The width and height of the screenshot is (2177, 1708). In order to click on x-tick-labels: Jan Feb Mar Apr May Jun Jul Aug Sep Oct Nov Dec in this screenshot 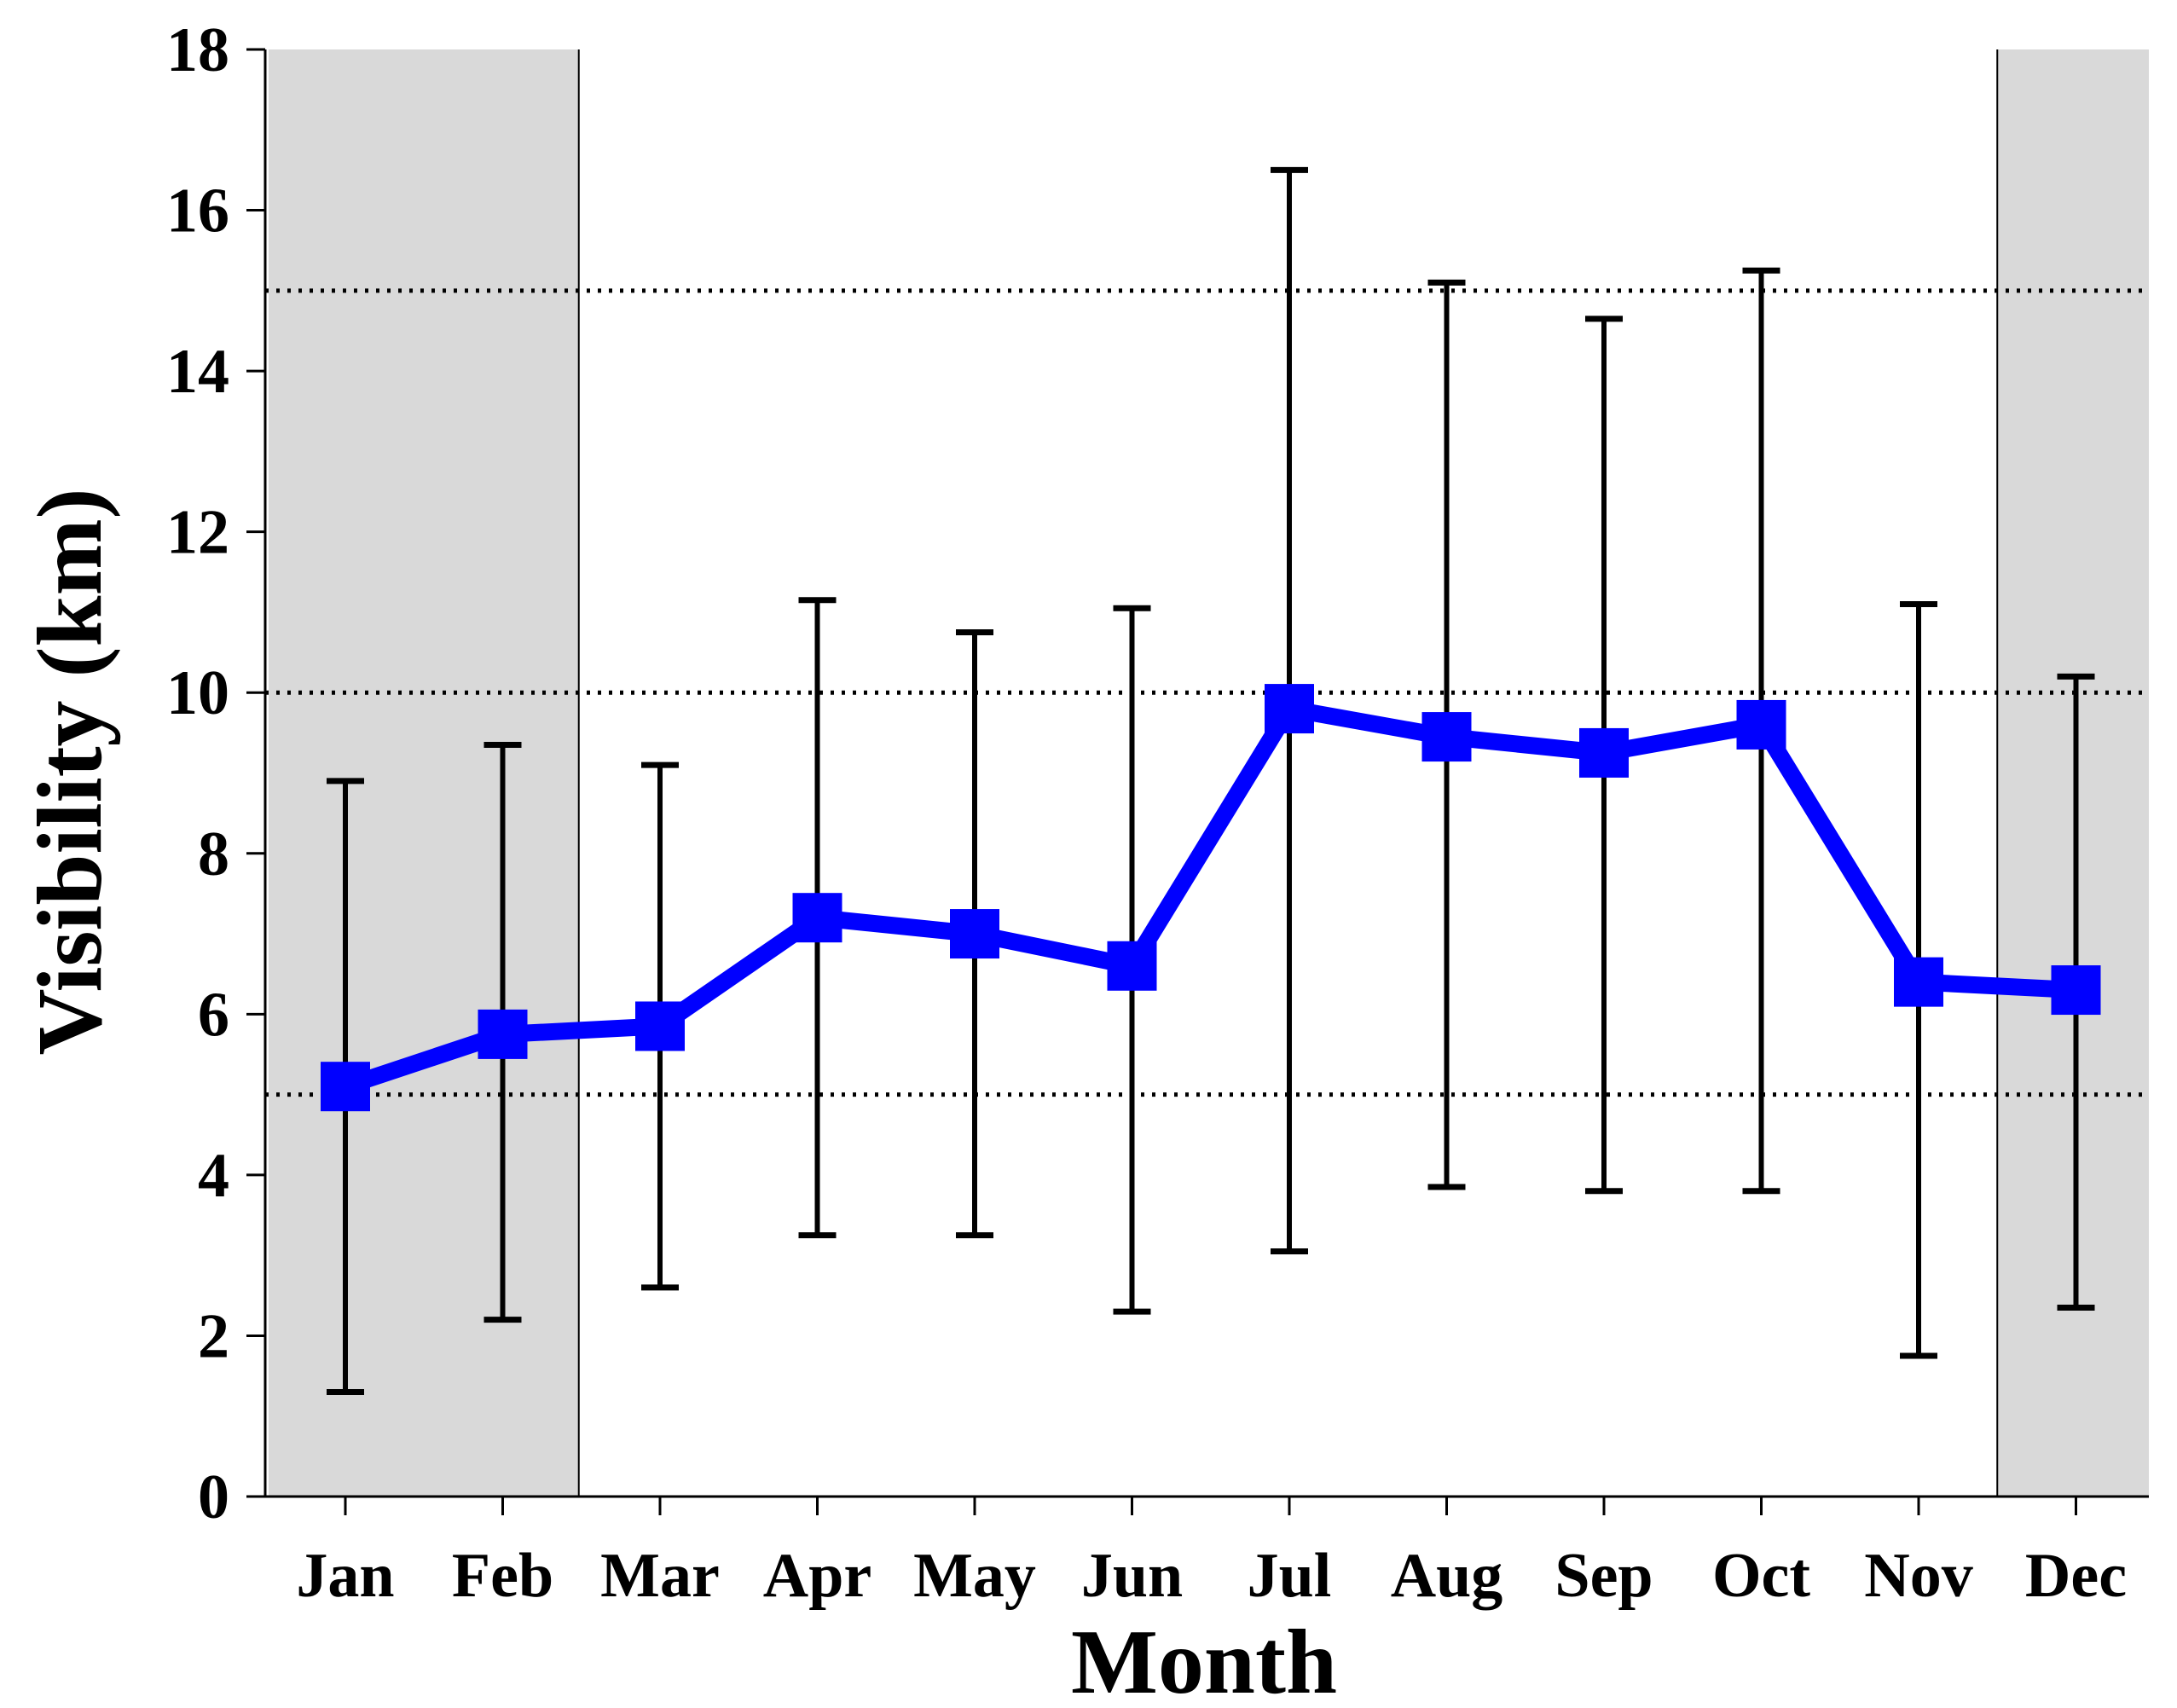, I will do `click(1211, 1576)`.